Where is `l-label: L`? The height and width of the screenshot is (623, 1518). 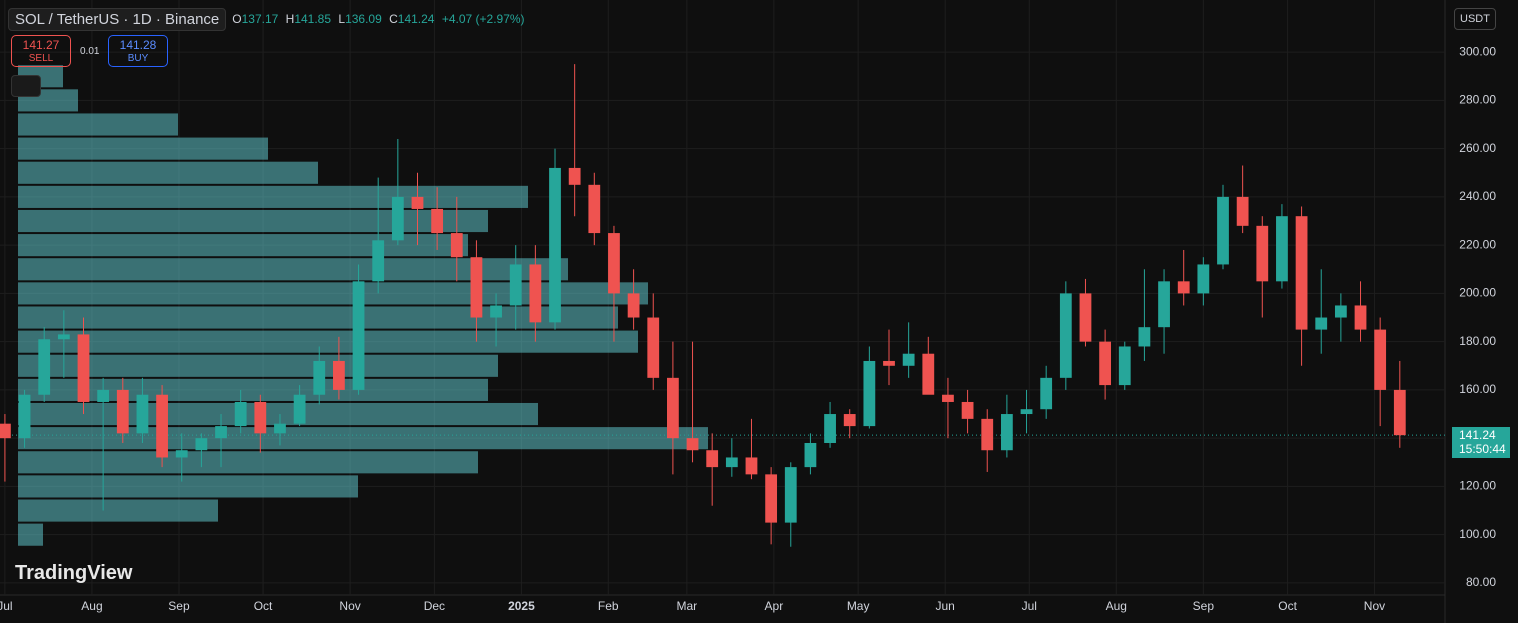
l-label: L is located at coordinates (342, 19).